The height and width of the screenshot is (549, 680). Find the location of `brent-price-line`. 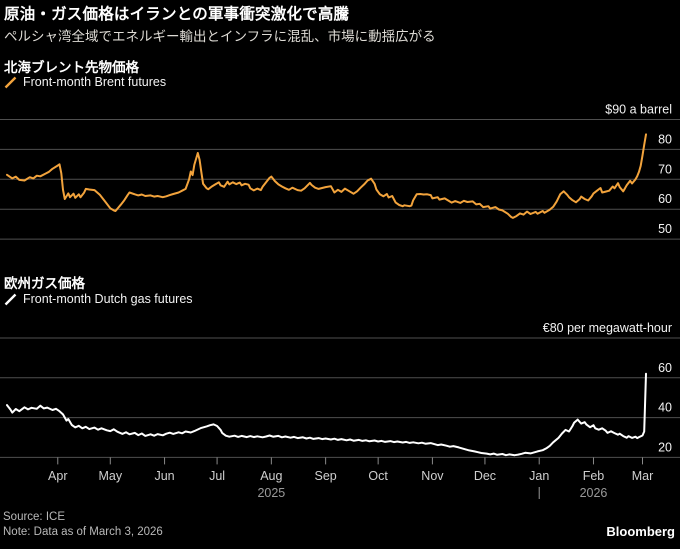

brent-price-line is located at coordinates (326, 176).